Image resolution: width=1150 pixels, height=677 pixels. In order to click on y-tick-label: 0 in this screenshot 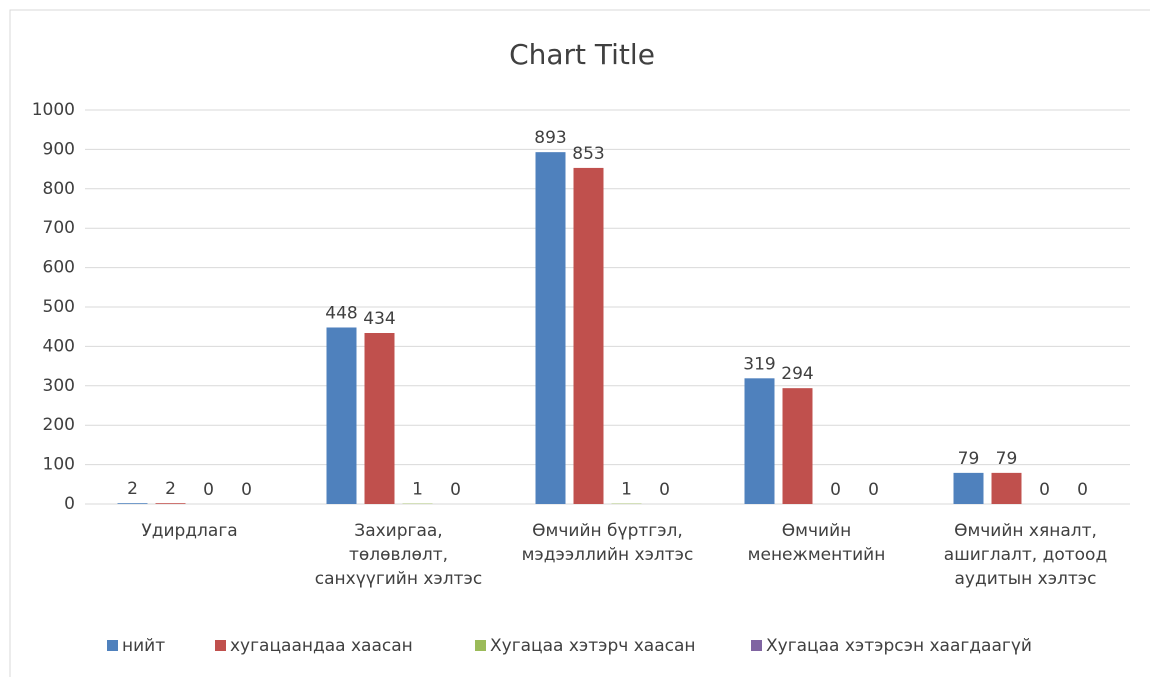, I will do `click(69, 504)`.